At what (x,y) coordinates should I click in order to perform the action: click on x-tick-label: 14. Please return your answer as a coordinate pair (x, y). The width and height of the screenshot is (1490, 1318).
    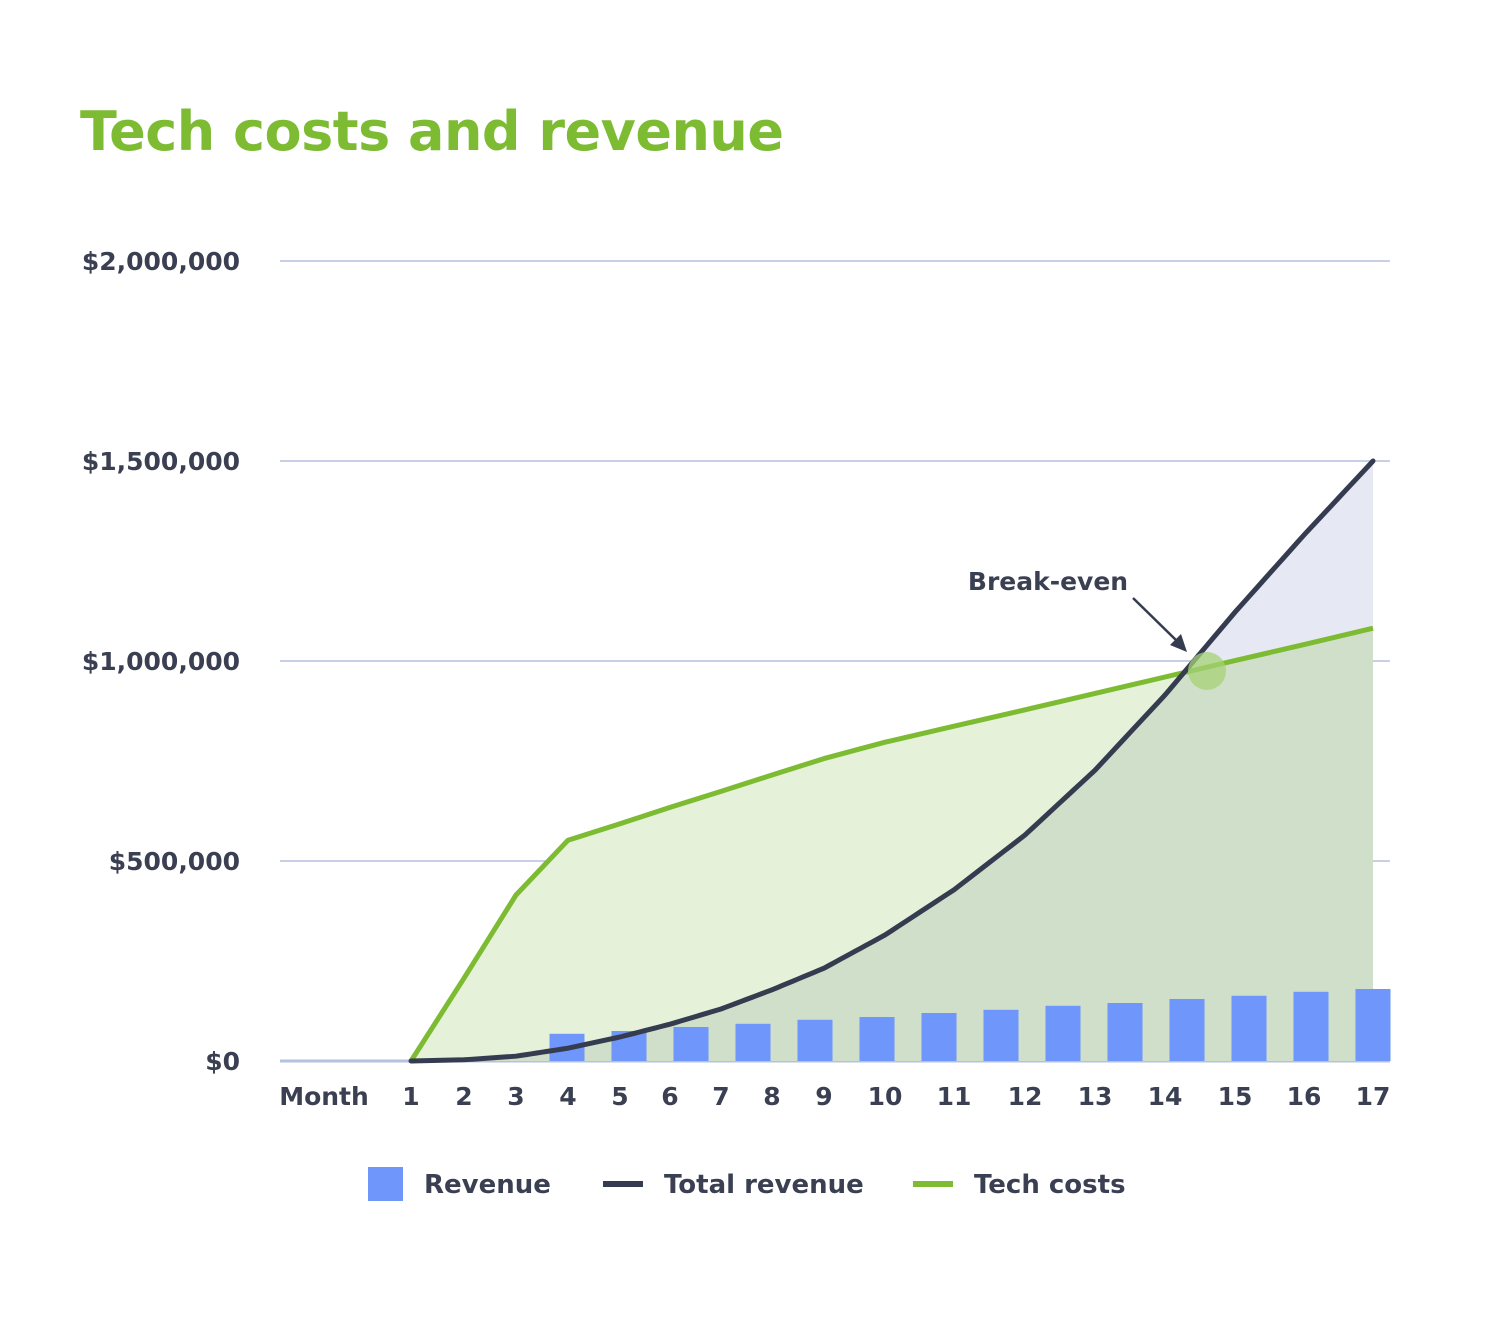
    Looking at the image, I should click on (1165, 1096).